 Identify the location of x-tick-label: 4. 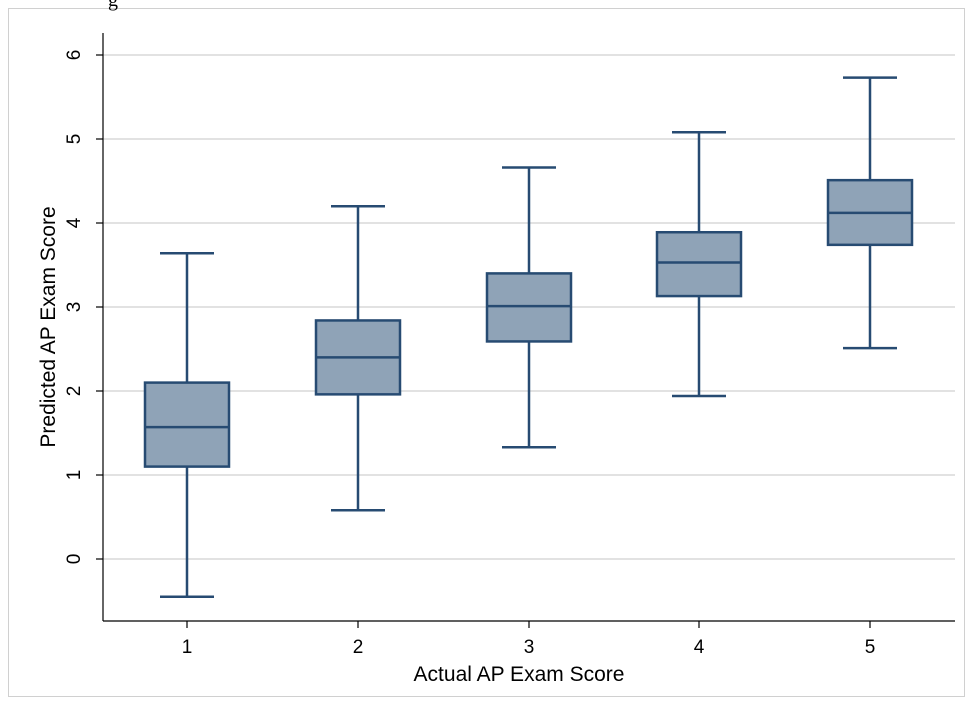
(699, 647).